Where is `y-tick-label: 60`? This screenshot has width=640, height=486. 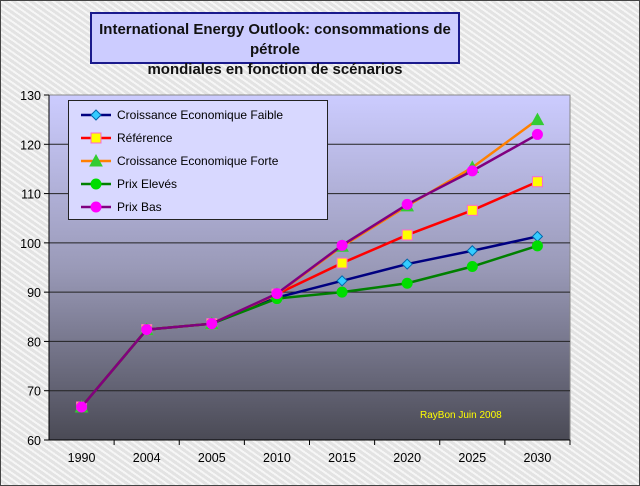
y-tick-label: 60 is located at coordinates (34, 441).